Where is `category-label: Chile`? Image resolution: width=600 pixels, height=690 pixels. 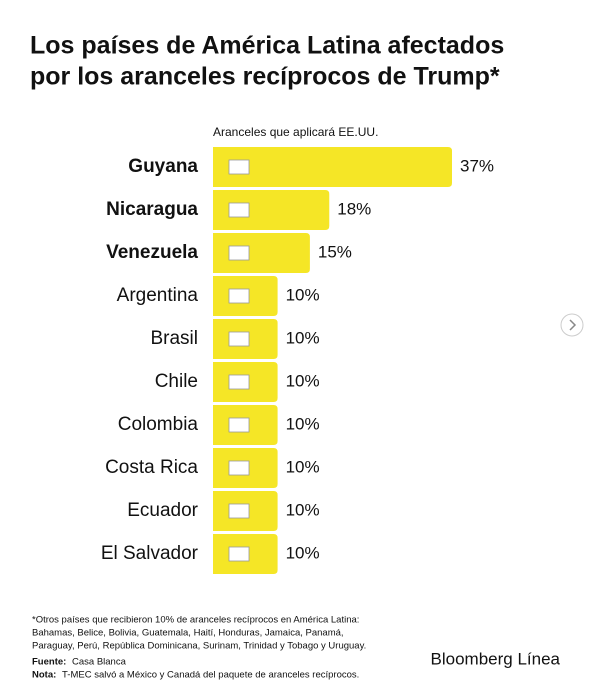
category-label: Chile is located at coordinates (176, 381).